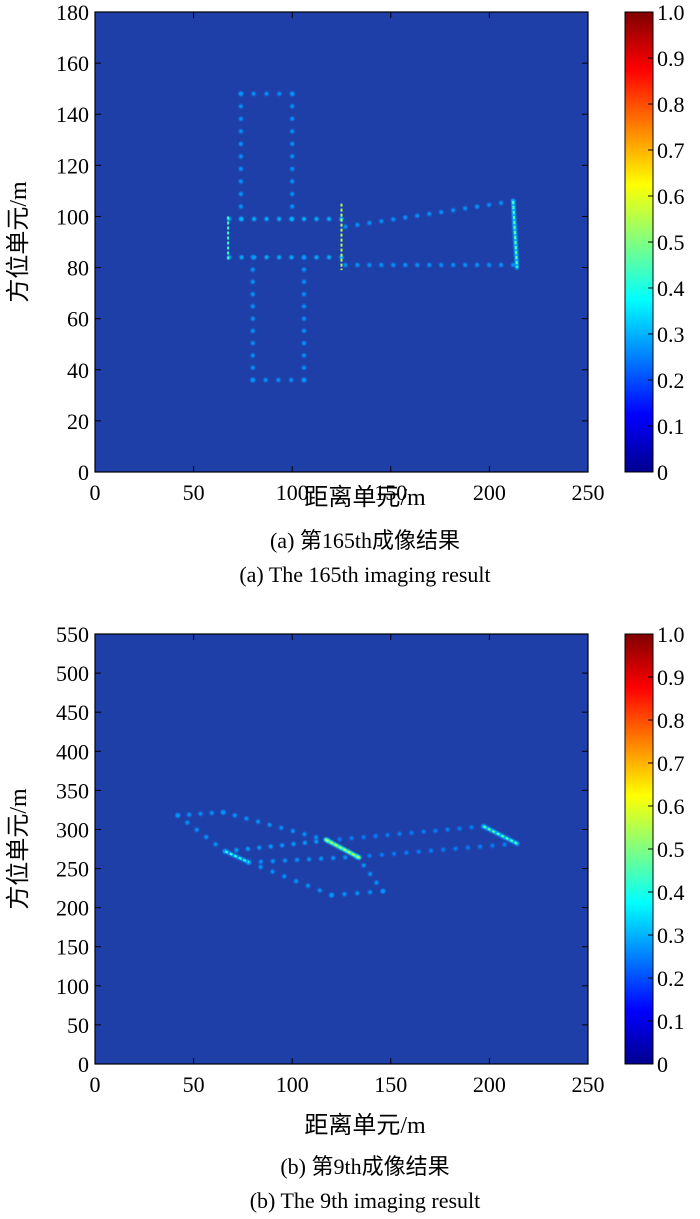 The image size is (700, 1219). Describe the element at coordinates (18, 849) in the screenshot. I see `y-axis-label-b: 方位单元/m` at that location.